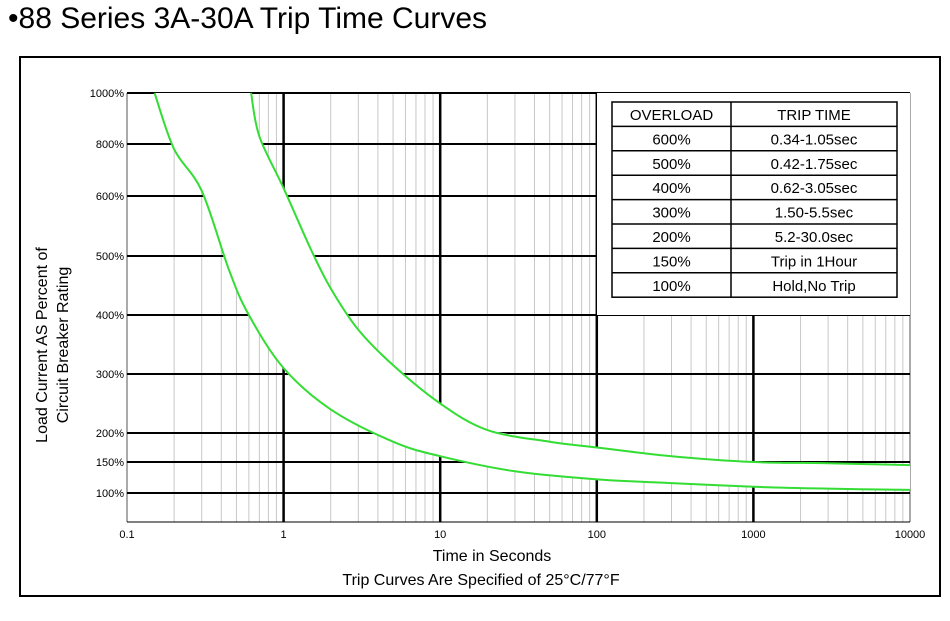  Describe the element at coordinates (110, 434) in the screenshot. I see `y-tick-label: 200%` at that location.